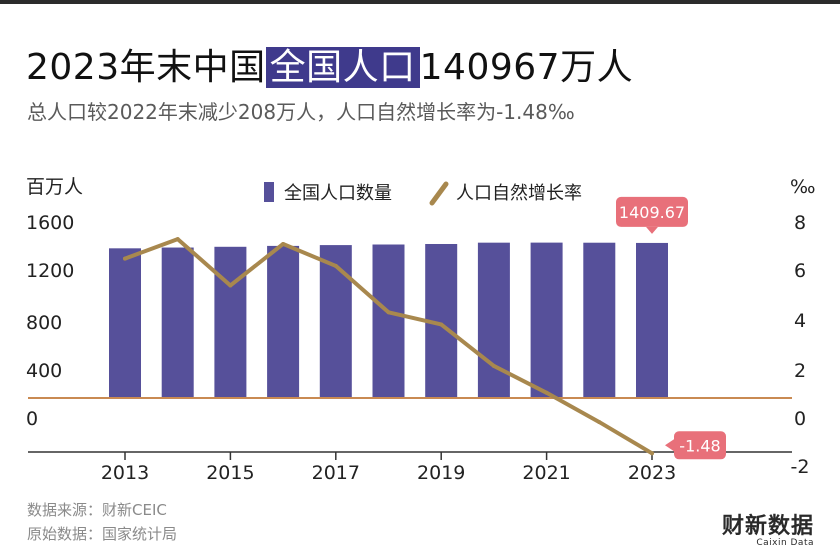  I want to click on line-callout-box, so click(700, 445).